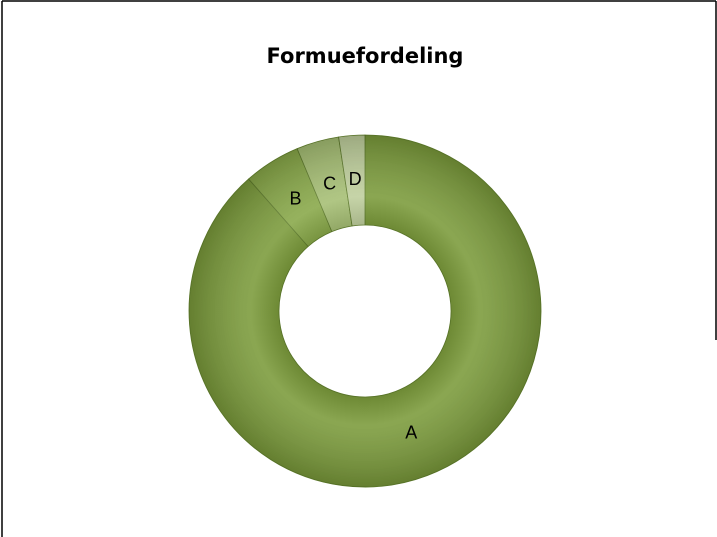 The height and width of the screenshot is (537, 717). I want to click on slice-label: C, so click(329, 184).